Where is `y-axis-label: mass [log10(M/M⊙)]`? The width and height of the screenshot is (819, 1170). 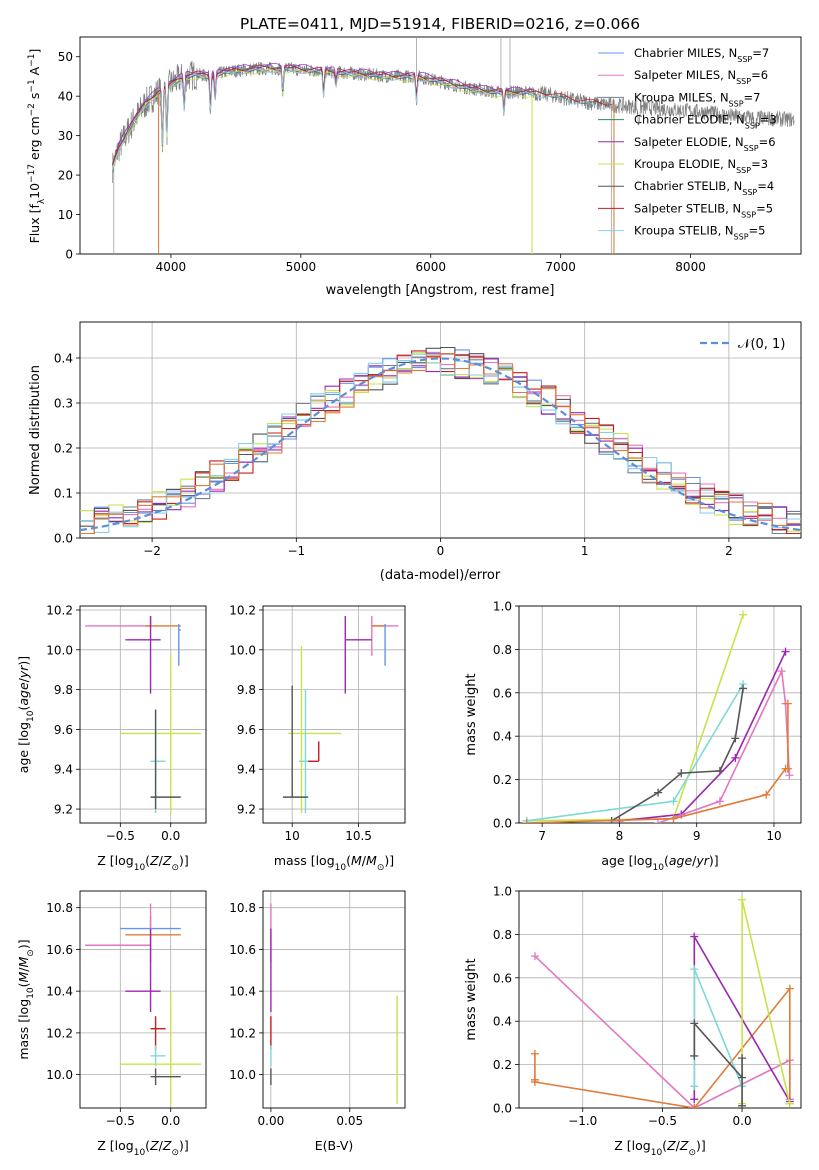
y-axis-label: mass [log10(M/M⊙)] is located at coordinates (26, 999).